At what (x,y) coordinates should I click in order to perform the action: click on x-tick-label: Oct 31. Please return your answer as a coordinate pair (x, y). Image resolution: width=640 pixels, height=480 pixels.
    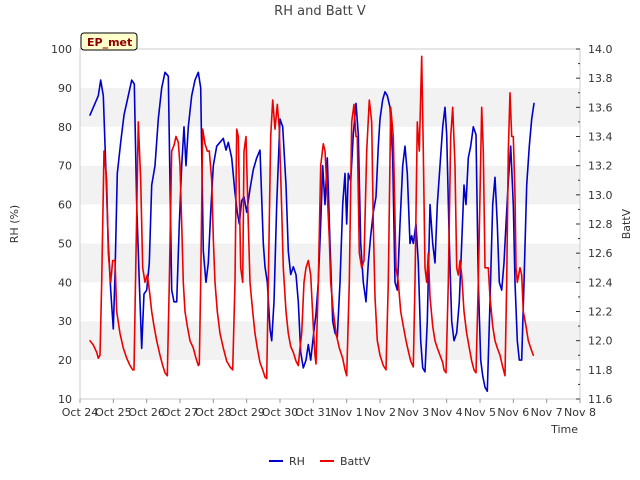
    Looking at the image, I should click on (313, 412).